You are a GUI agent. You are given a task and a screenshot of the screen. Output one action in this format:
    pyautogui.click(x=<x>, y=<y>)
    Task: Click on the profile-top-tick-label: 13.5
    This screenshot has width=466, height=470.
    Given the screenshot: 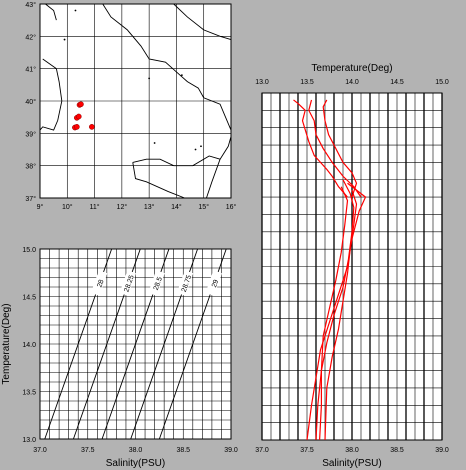 What is the action you would take?
    pyautogui.click(x=307, y=82)
    